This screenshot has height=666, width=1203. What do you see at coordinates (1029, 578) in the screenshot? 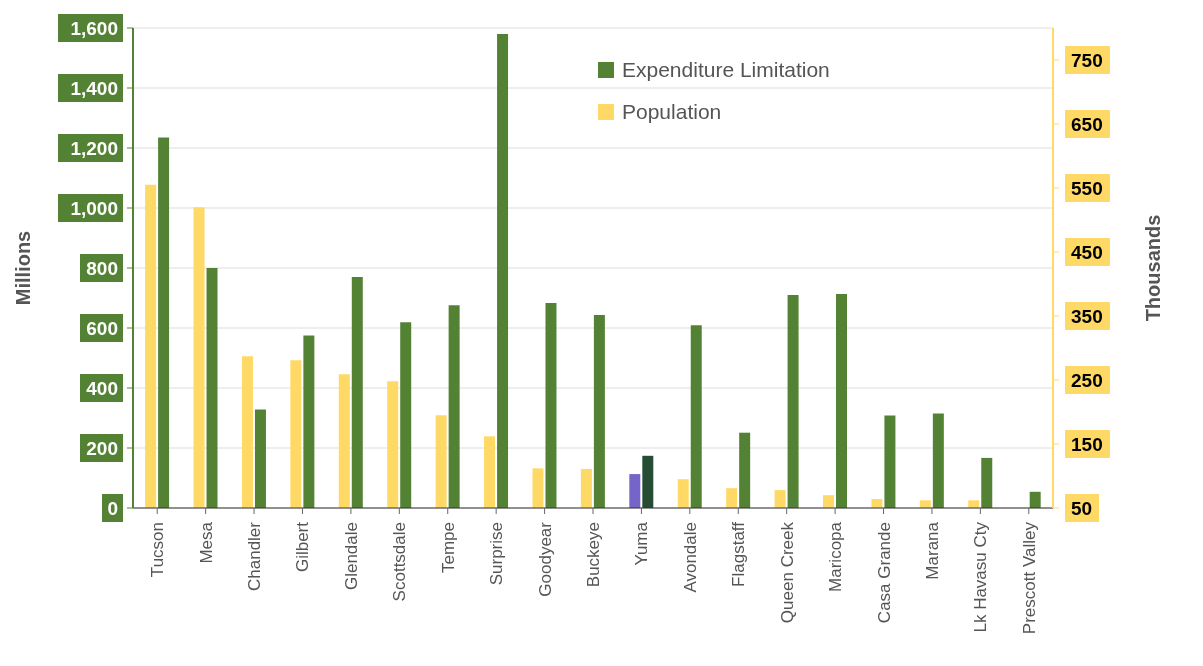
I see `x-tick-label: Prescott Valley` at bounding box center [1029, 578].